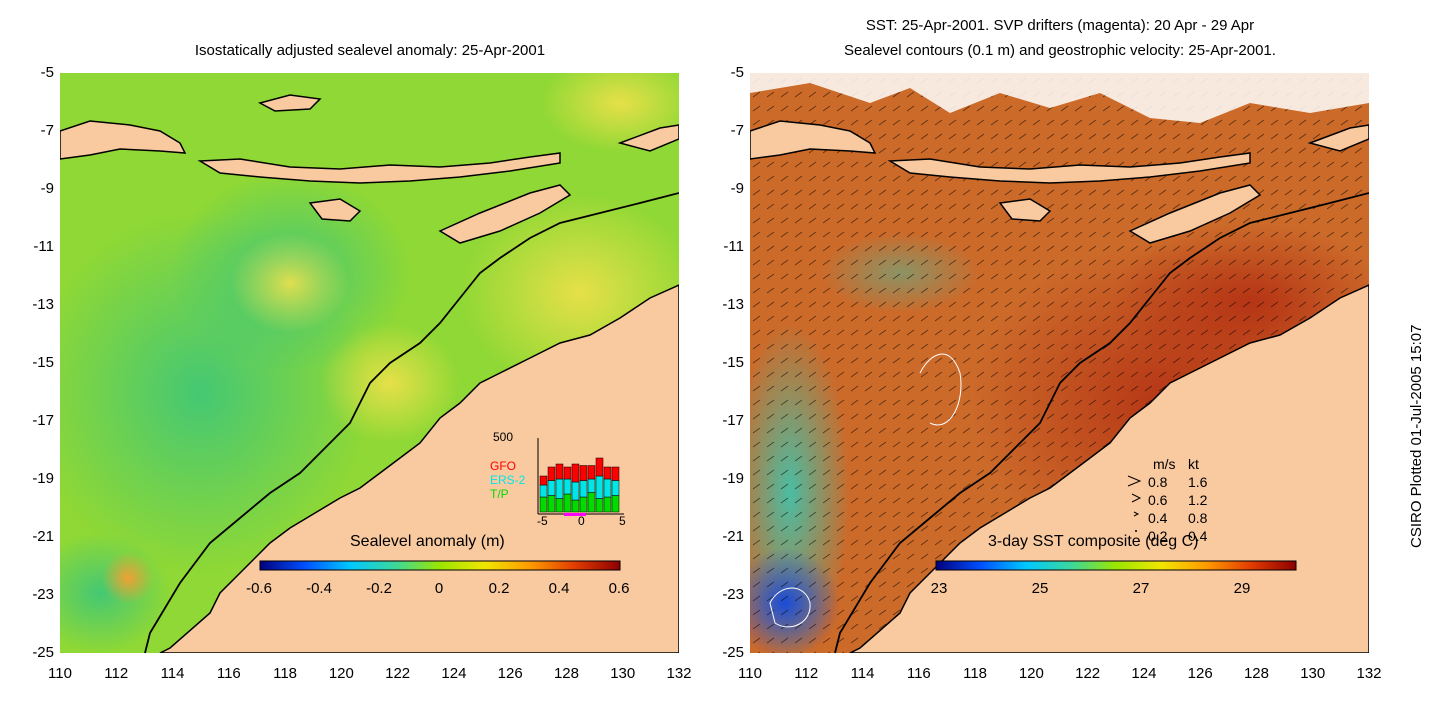  I want to click on sealevel-contour-south, so click(790, 607).